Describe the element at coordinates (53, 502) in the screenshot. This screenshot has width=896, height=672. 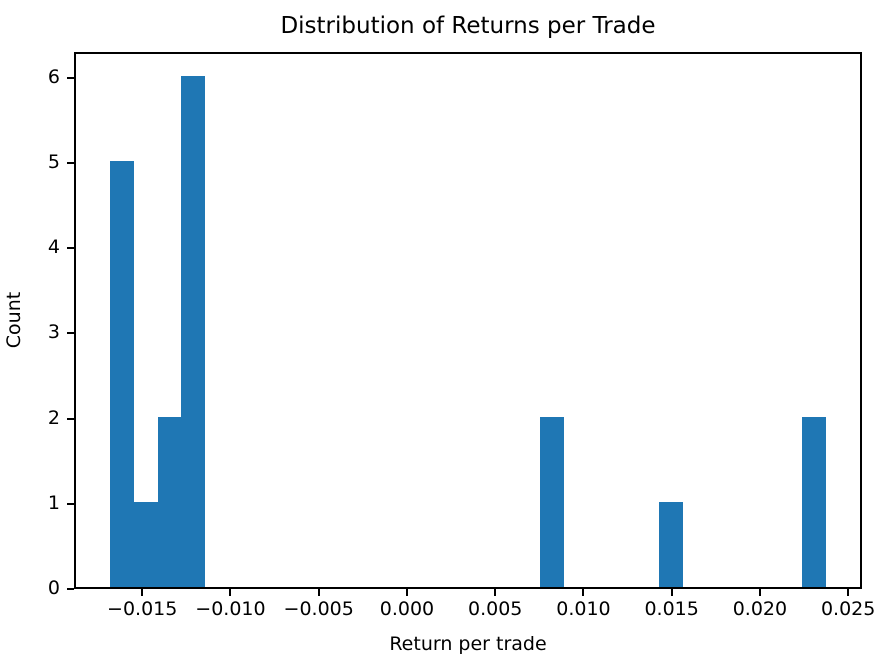
I see `y-tick-label: 1` at that location.